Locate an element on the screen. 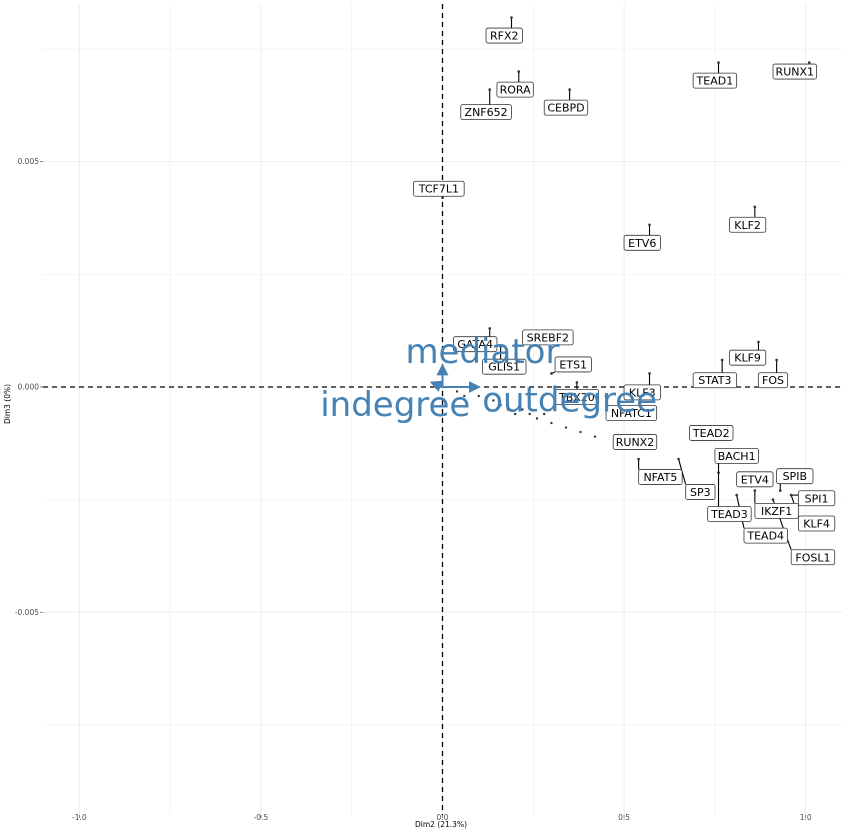 This screenshot has width=850, height=836. point-label: TEAD2 is located at coordinates (711, 433).